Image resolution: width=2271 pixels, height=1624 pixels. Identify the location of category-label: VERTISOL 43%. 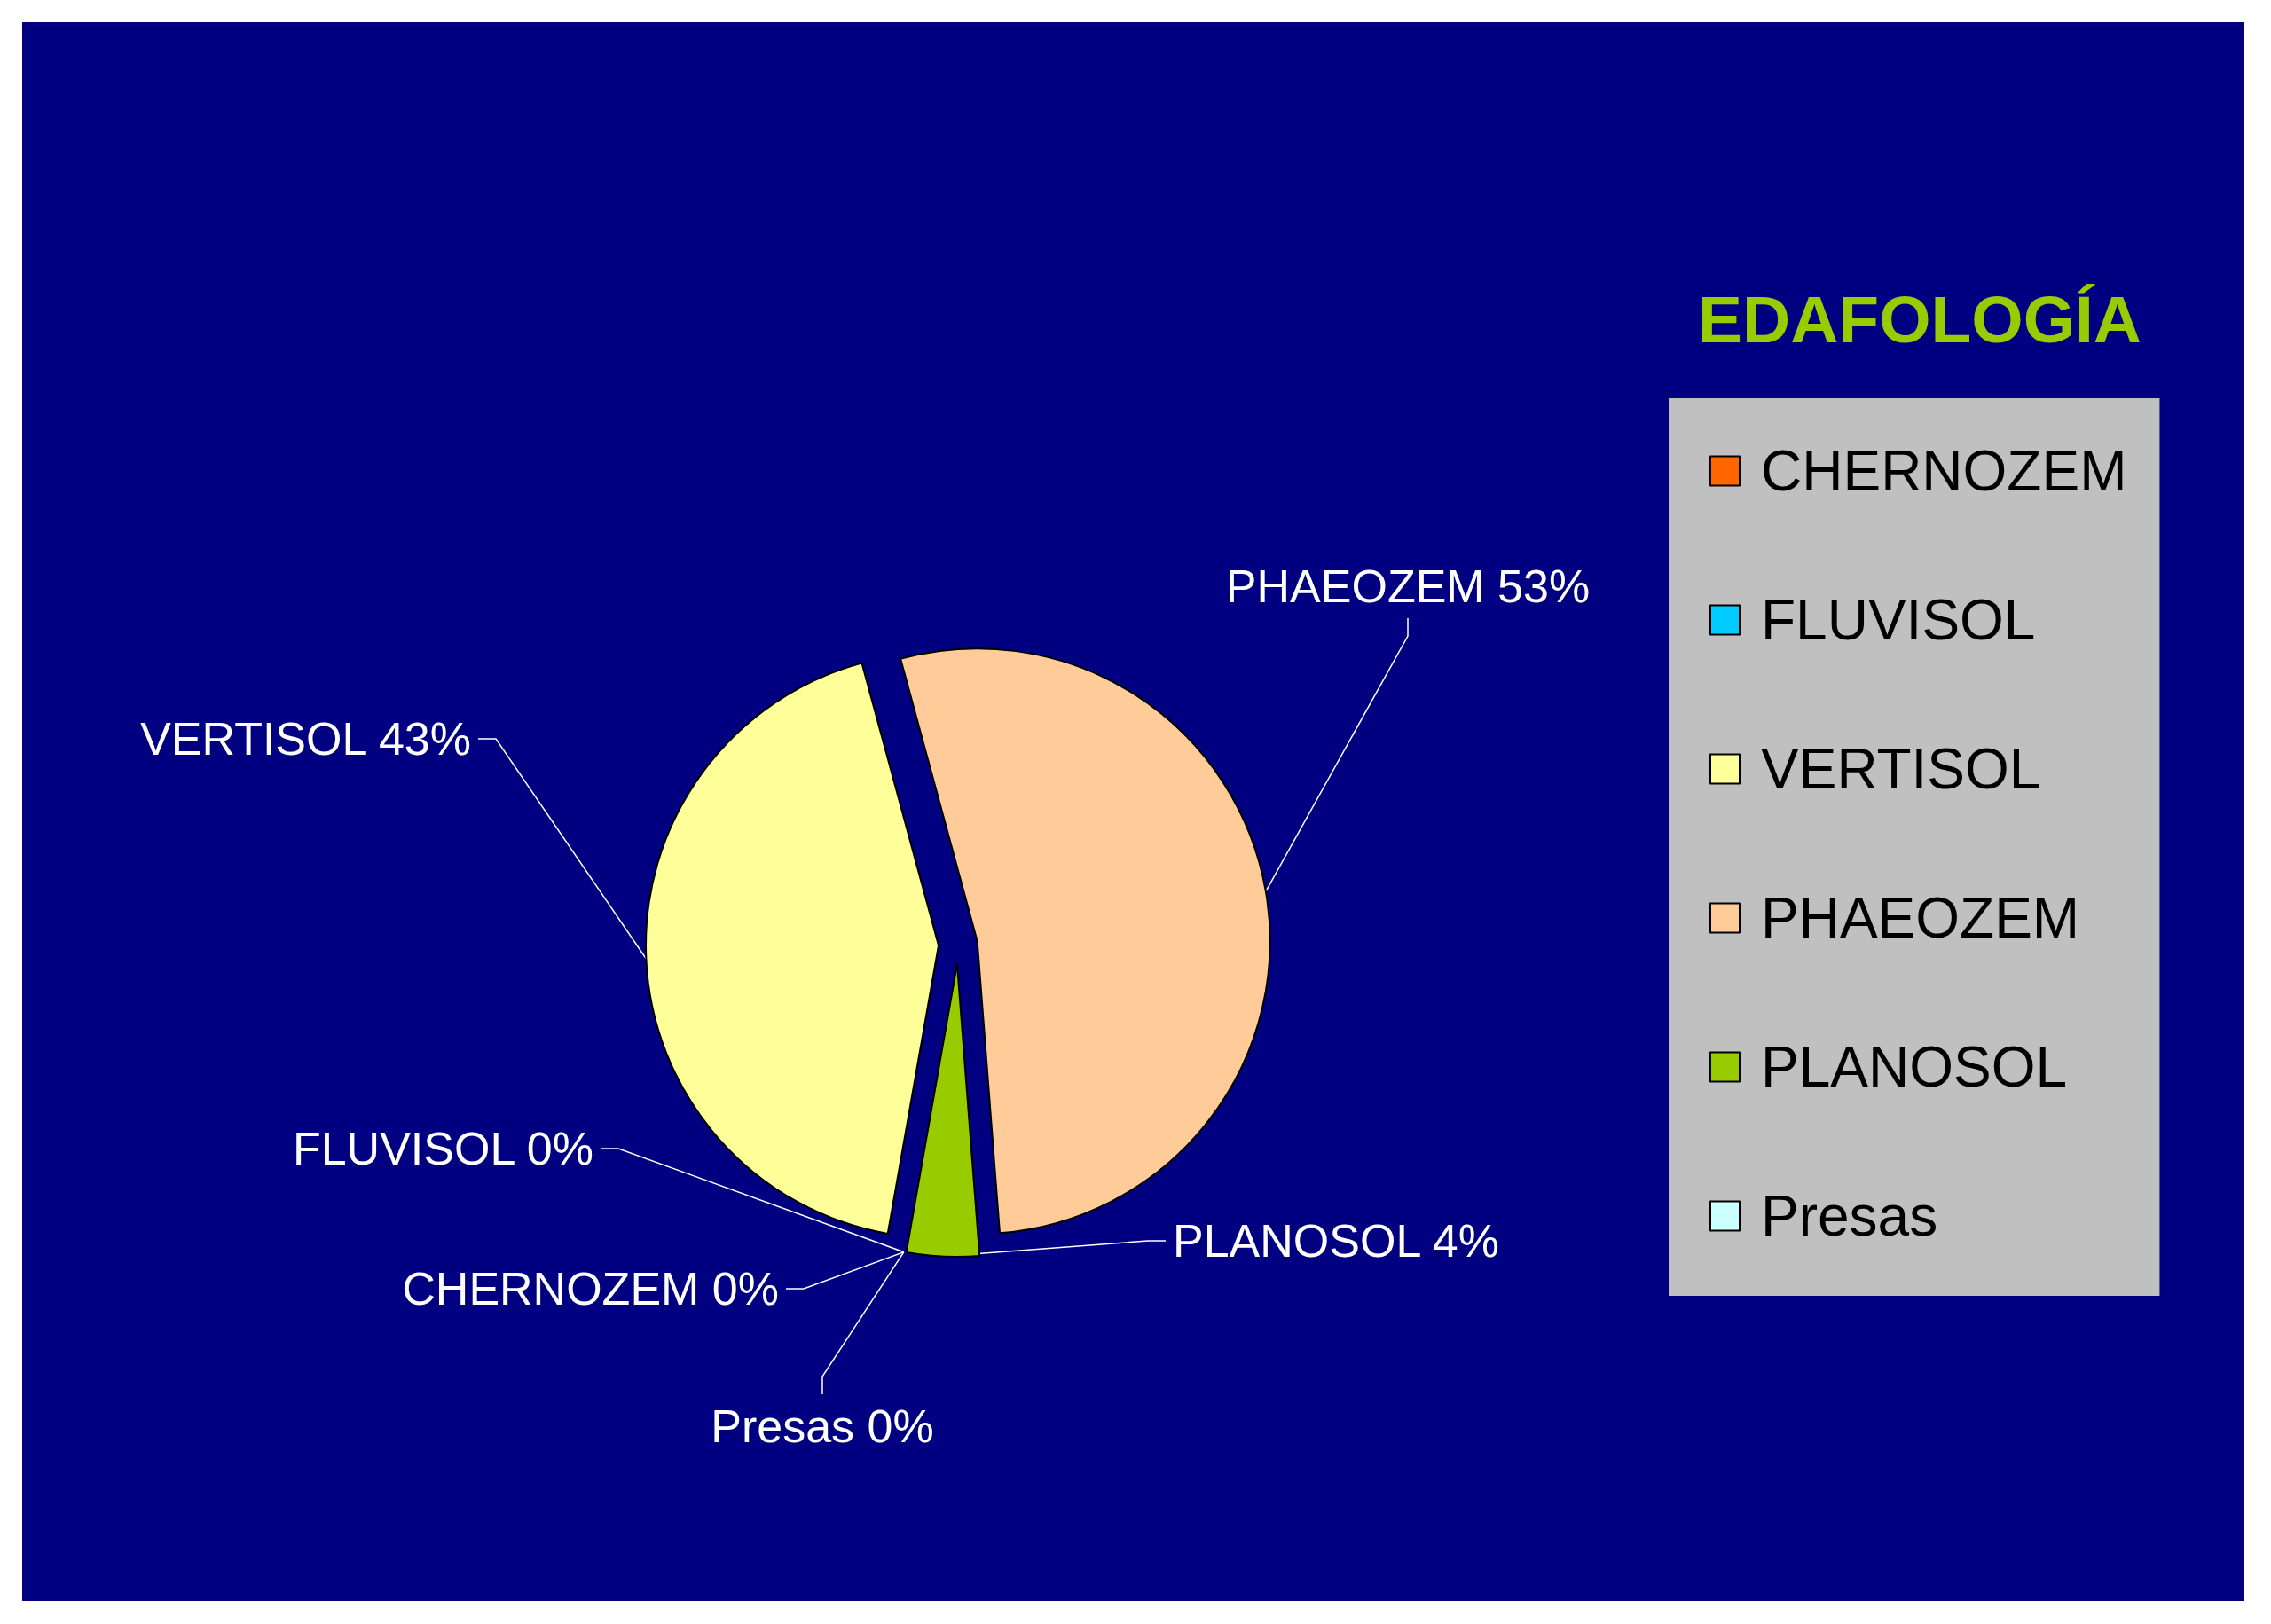
(305, 739).